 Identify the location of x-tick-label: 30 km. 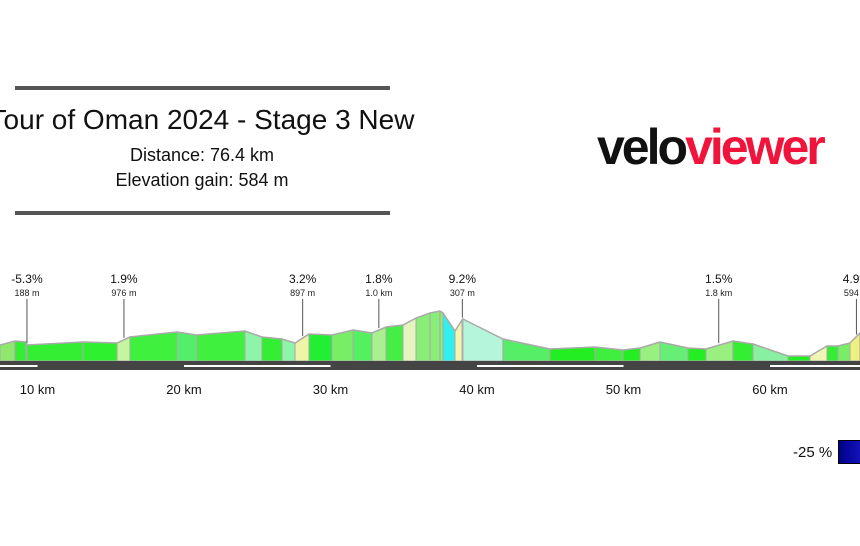
(330, 389).